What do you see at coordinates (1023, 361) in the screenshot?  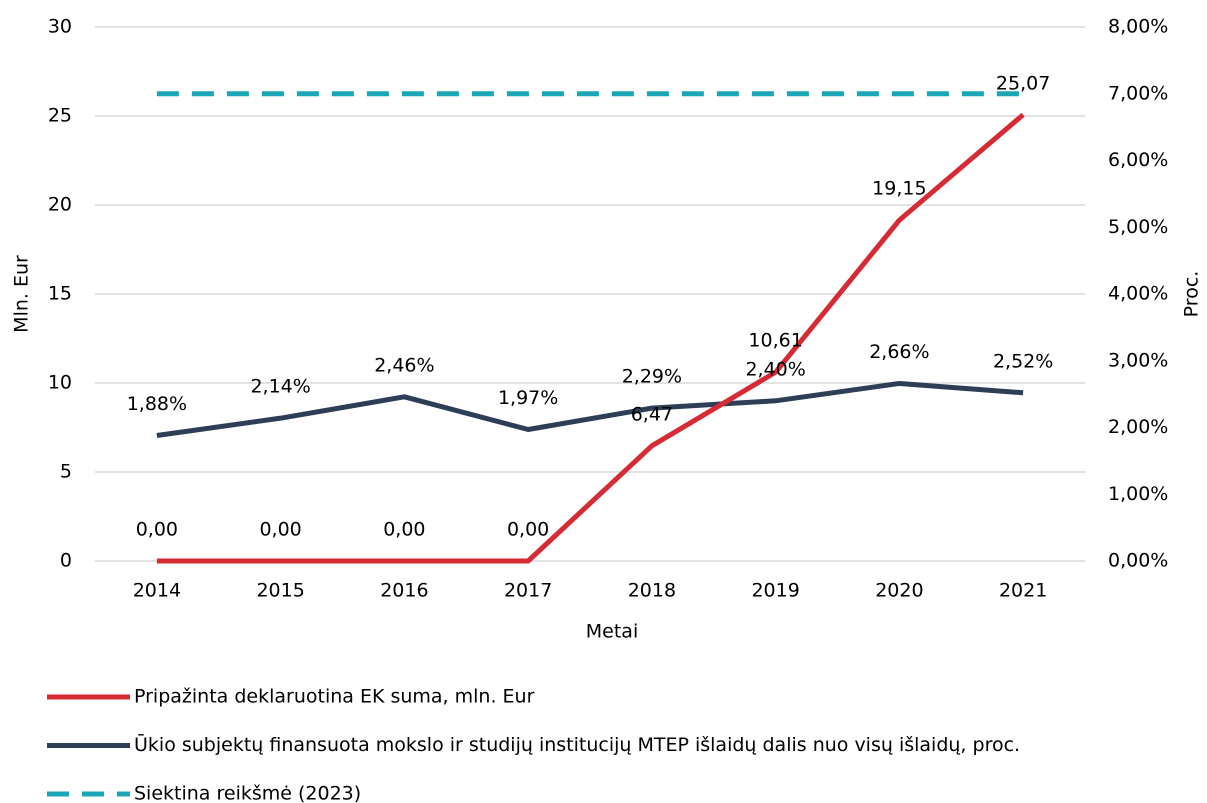 I see `data-label: 2,52%` at bounding box center [1023, 361].